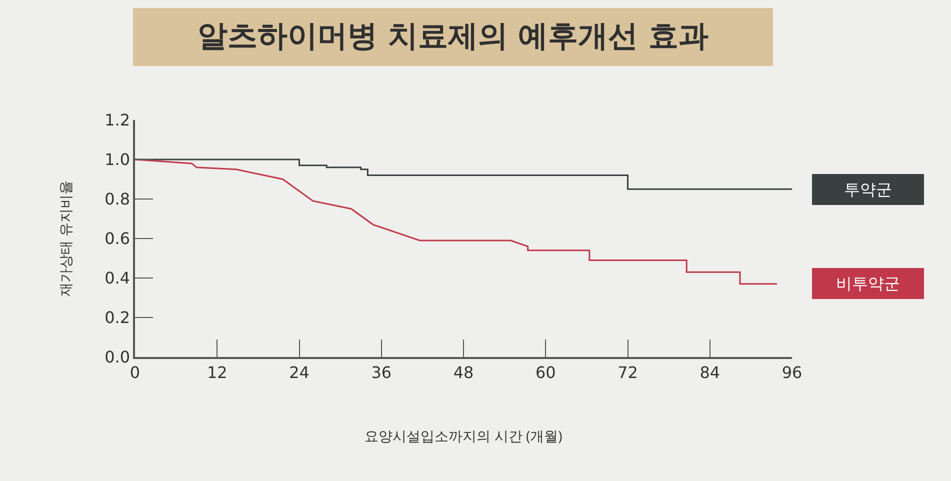 Image resolution: width=951 pixels, height=481 pixels. What do you see at coordinates (135, 372) in the screenshot?
I see `x-tick-label: 0` at bounding box center [135, 372].